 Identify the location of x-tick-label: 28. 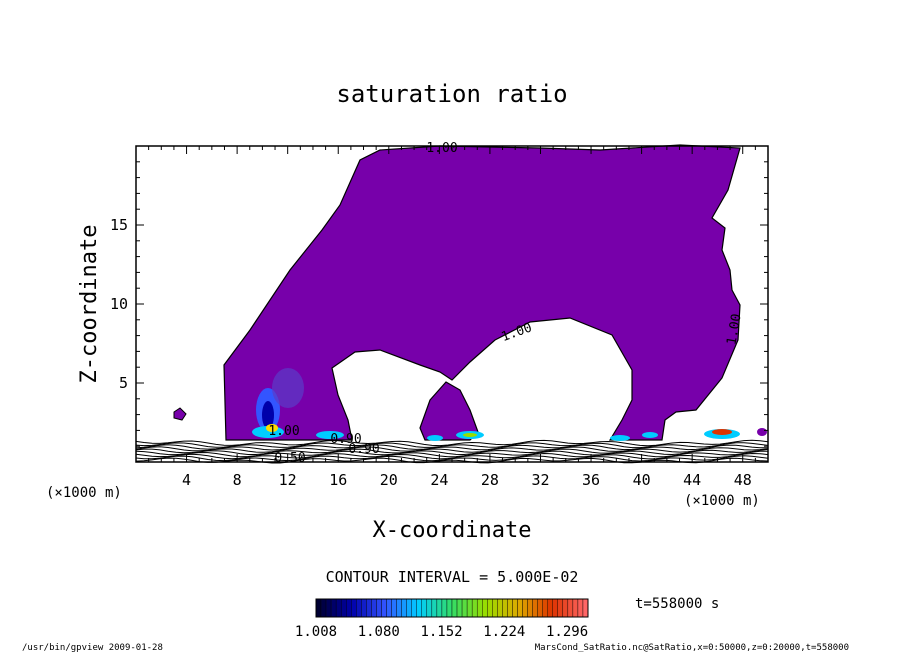
(490, 480).